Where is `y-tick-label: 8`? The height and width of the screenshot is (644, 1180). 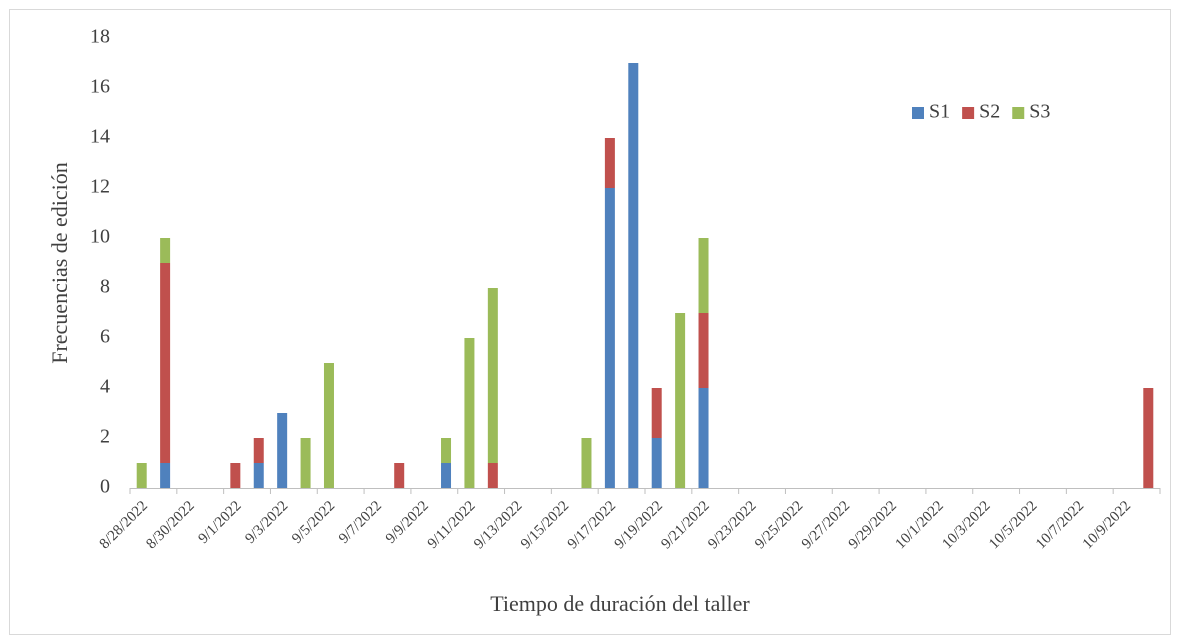 y-tick-label: 8 is located at coordinates (105, 287).